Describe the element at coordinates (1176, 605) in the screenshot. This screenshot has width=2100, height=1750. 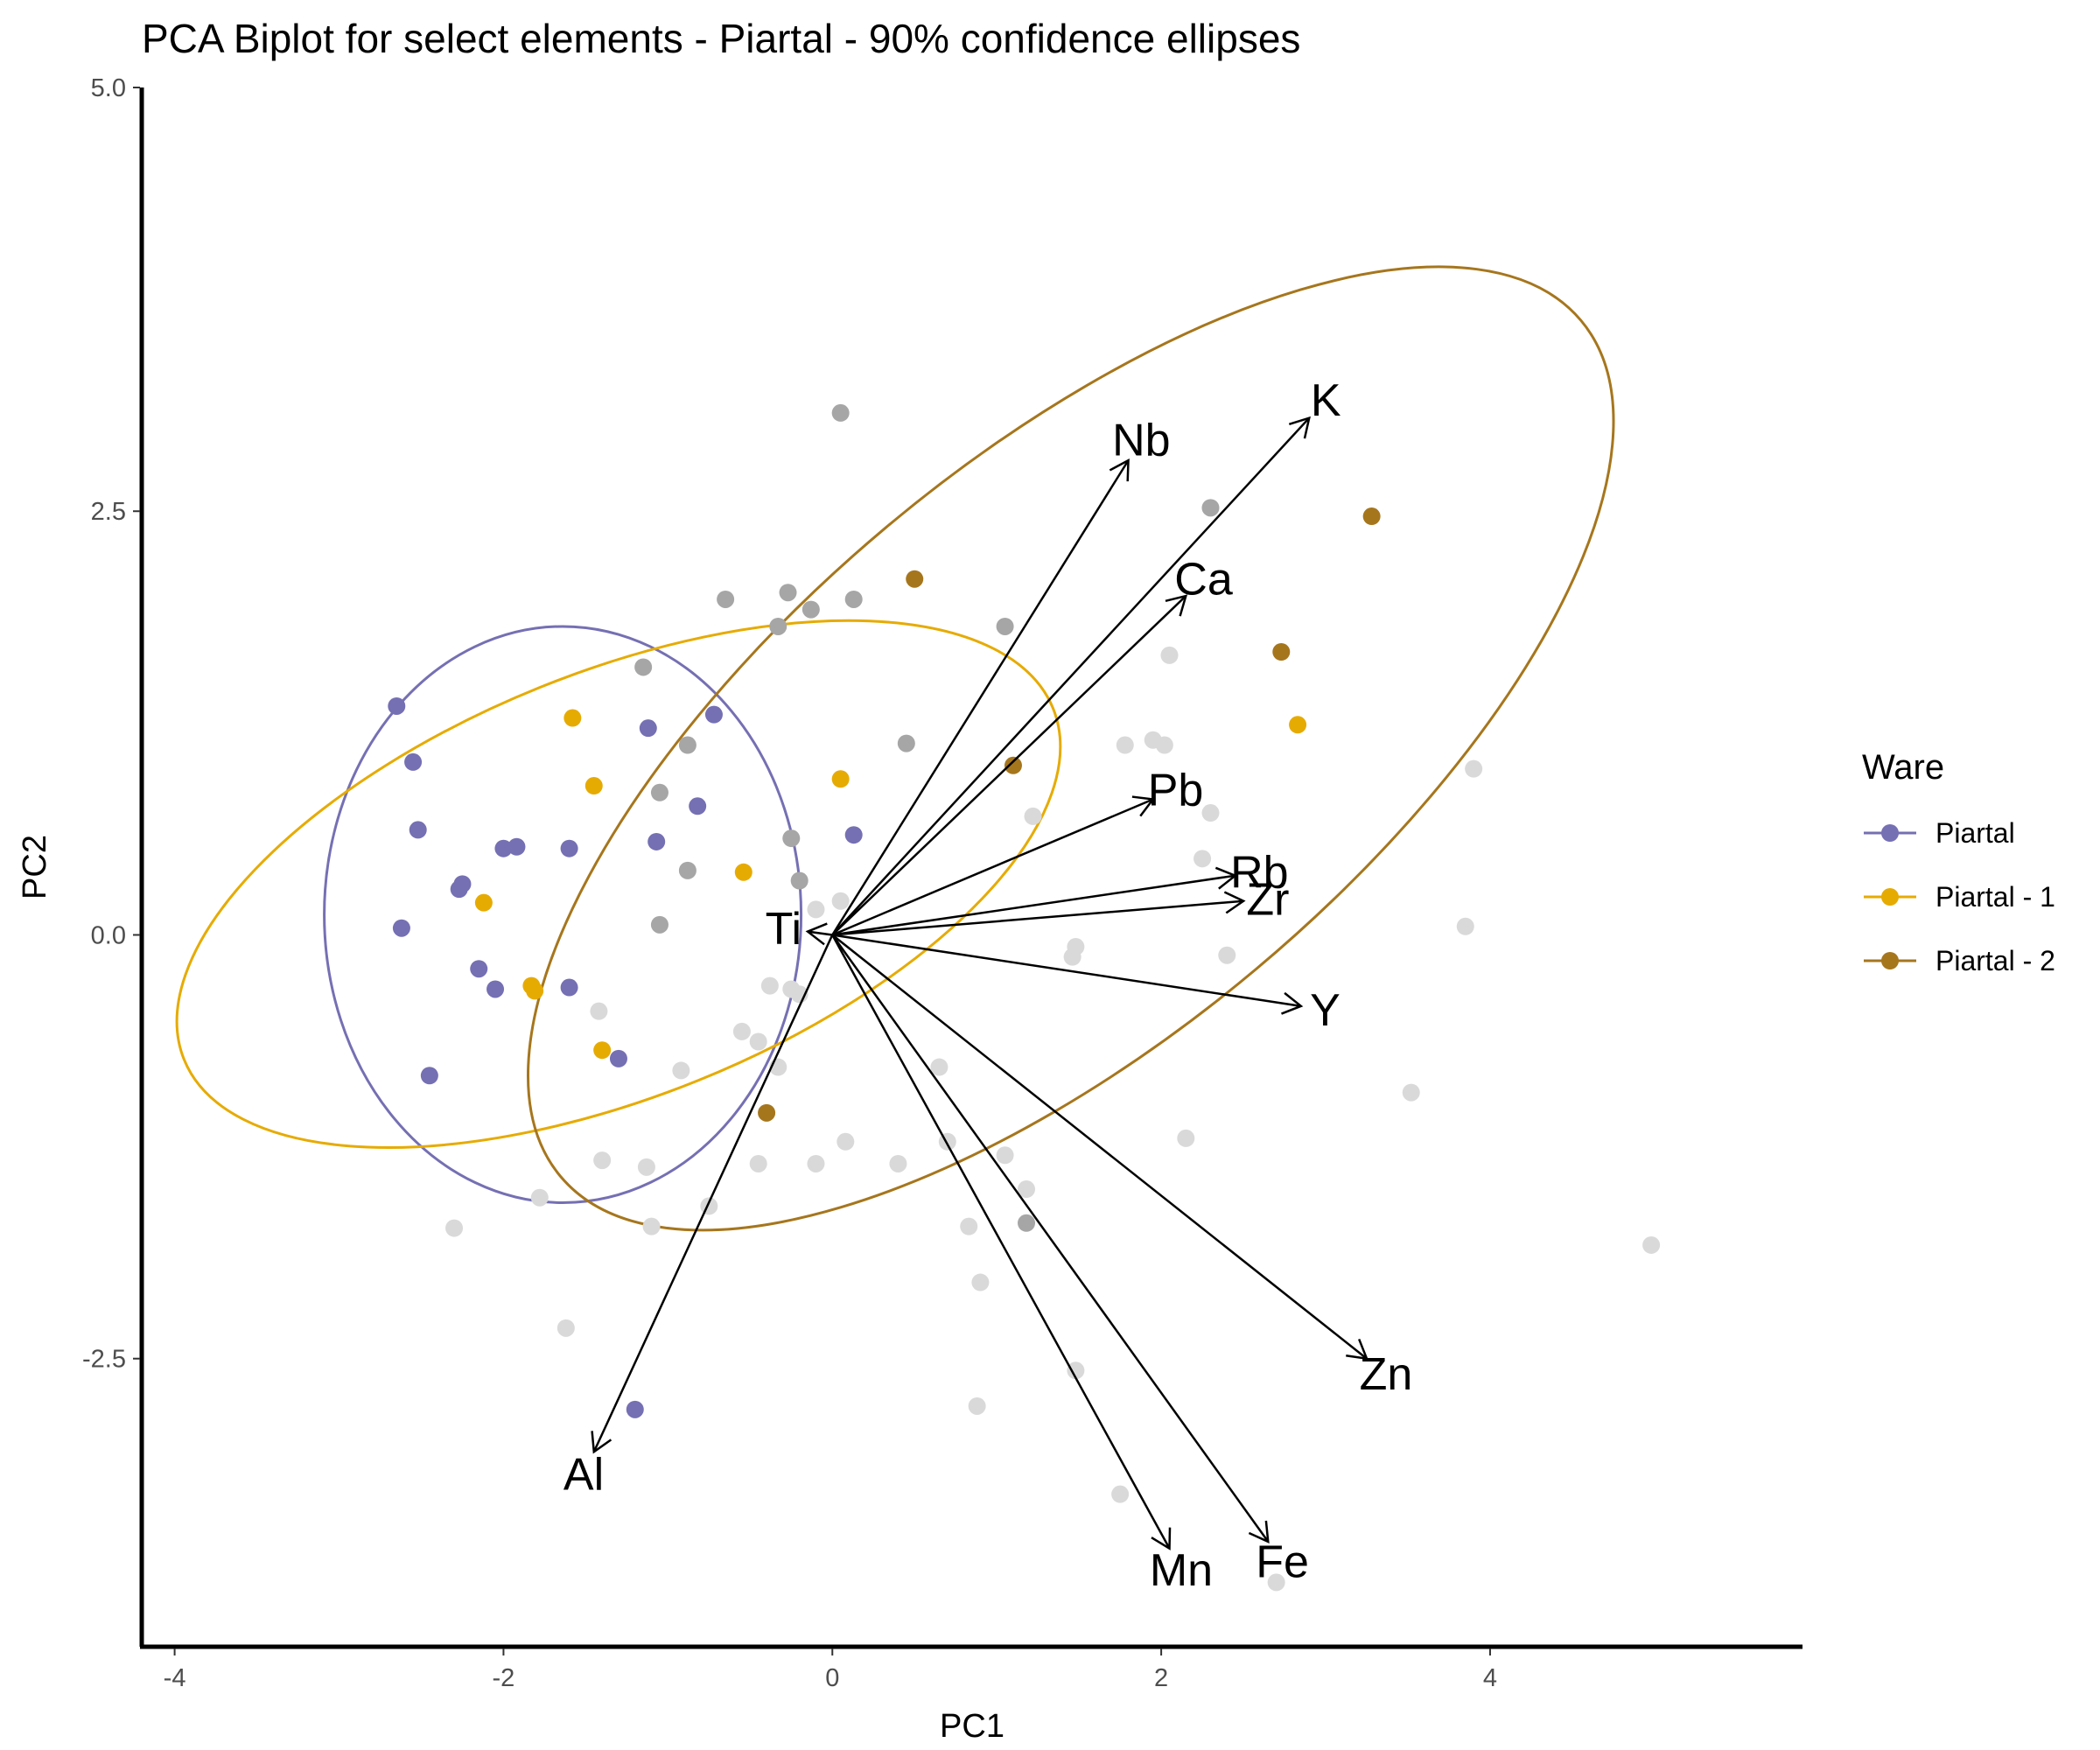
I see `arrowhead-ca` at that location.